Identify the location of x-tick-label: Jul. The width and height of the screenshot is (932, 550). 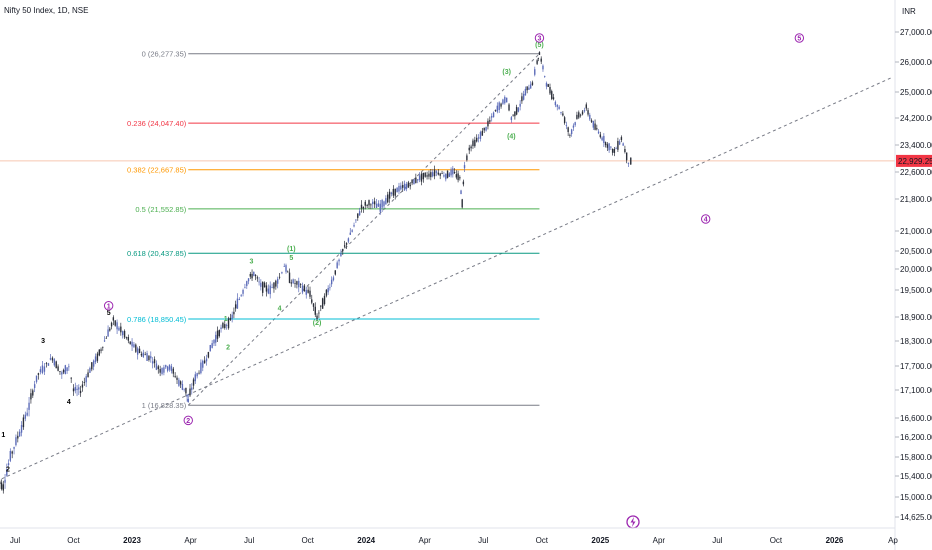
(249, 540).